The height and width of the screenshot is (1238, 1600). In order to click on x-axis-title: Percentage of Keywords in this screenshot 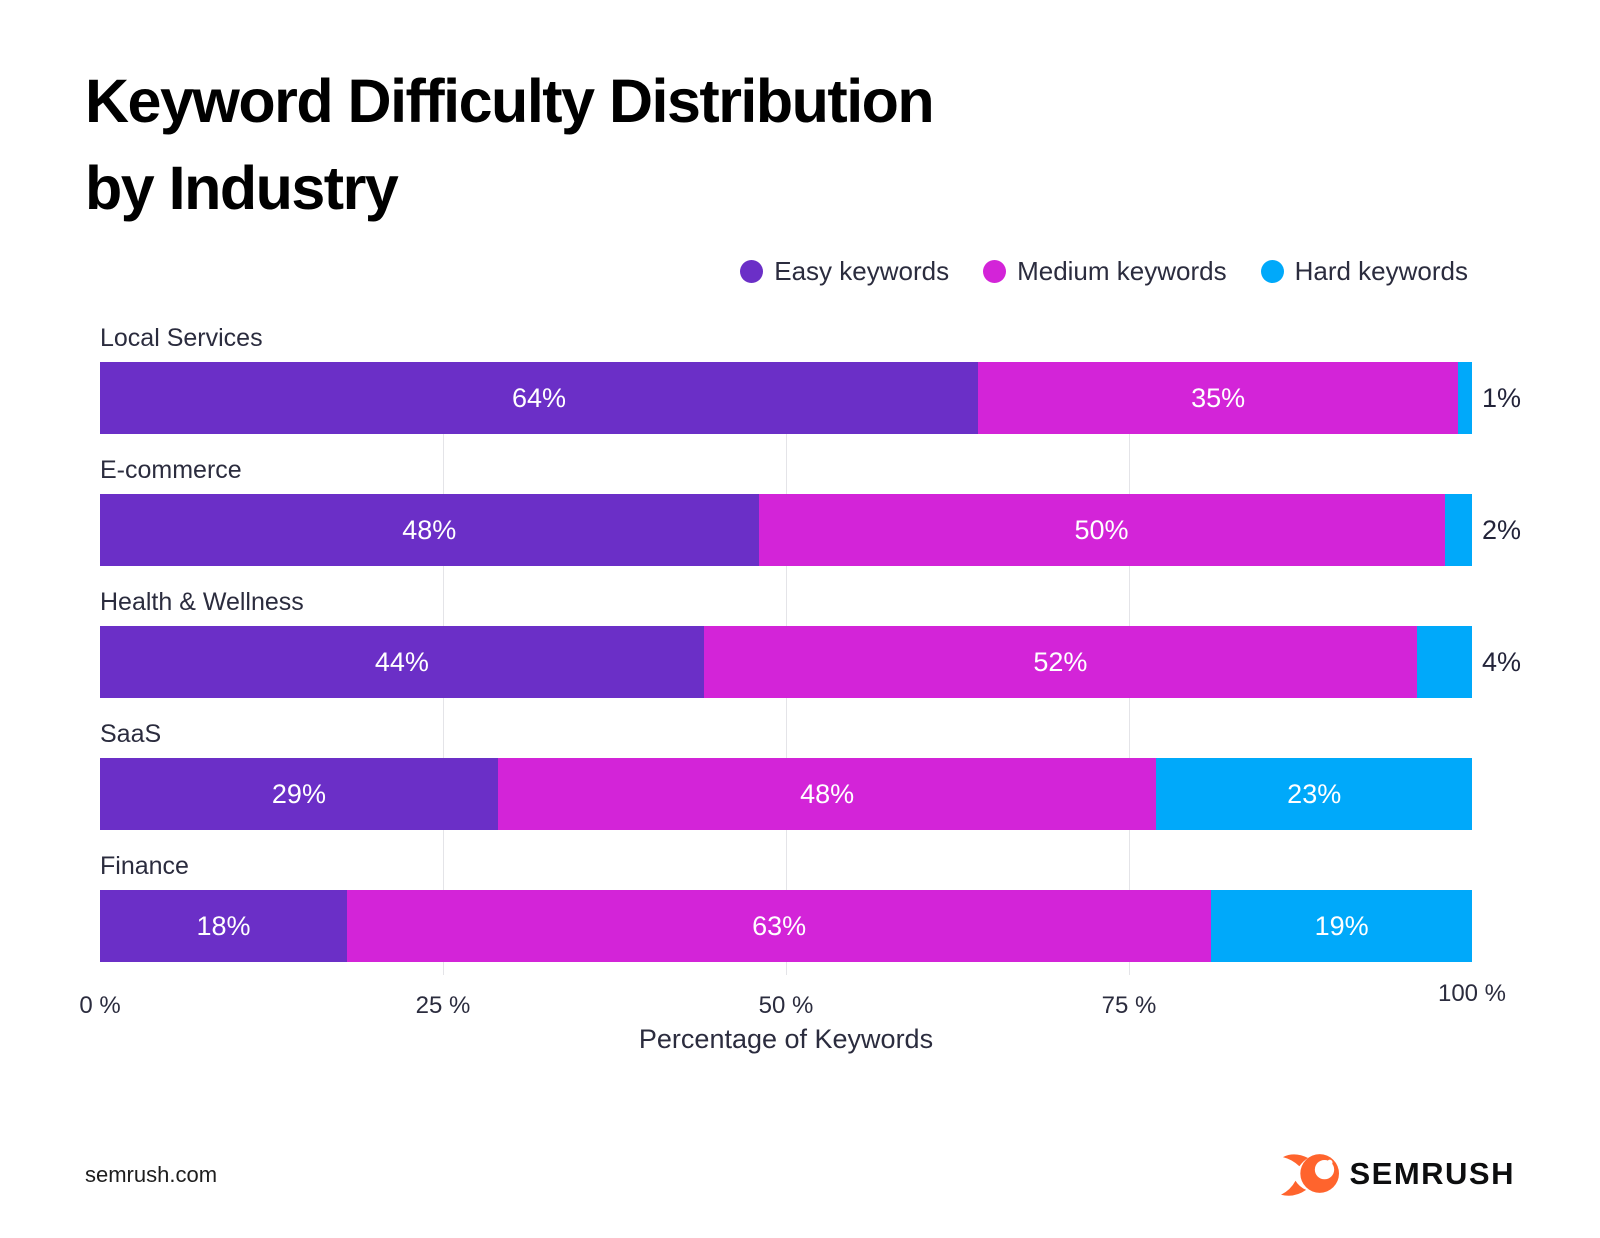, I will do `click(786, 1039)`.